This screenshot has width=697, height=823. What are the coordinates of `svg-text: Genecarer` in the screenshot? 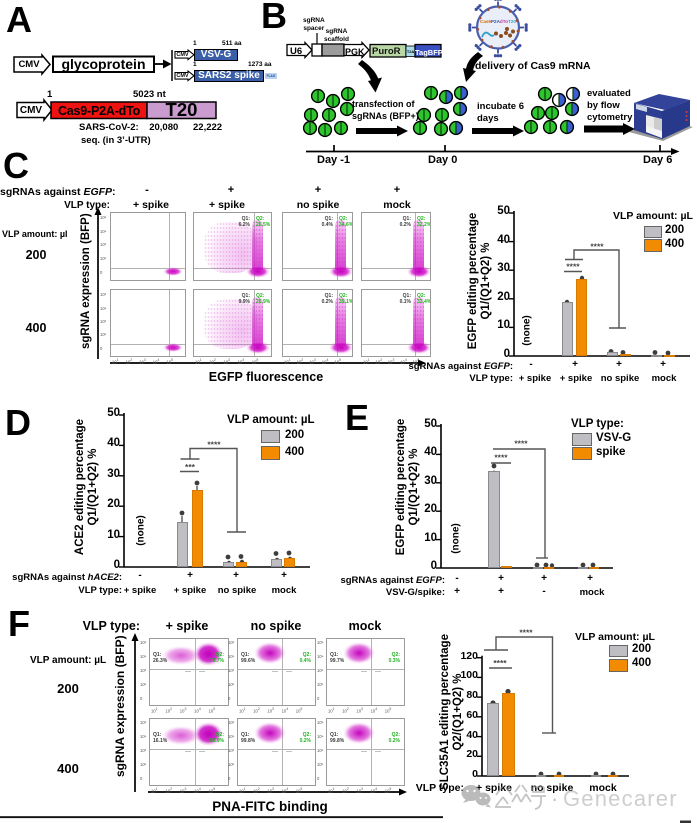 It's located at (620, 798).